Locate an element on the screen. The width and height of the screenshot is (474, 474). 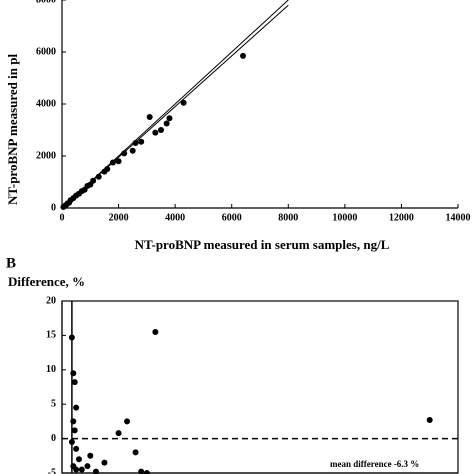
y-tick-label: 20 is located at coordinates (51, 300).